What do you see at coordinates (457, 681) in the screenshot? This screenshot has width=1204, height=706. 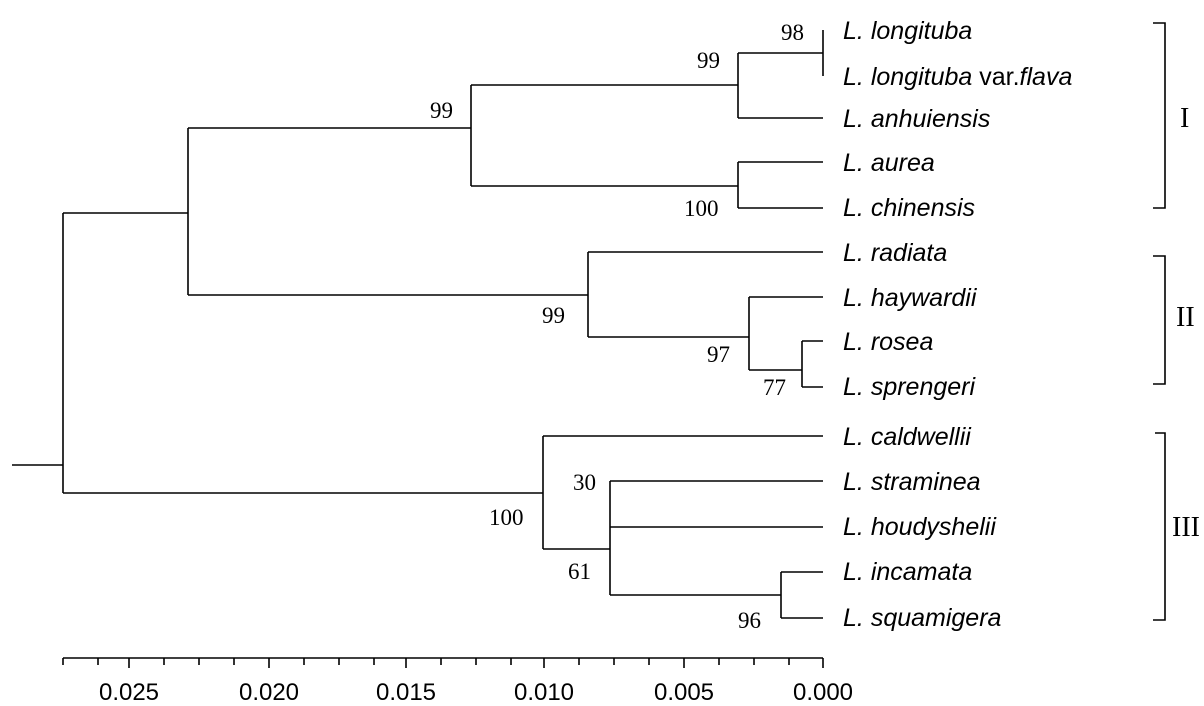 I see `scale-axis: 0.025 0.020 0.015 0.010 0.005 0.000` at bounding box center [457, 681].